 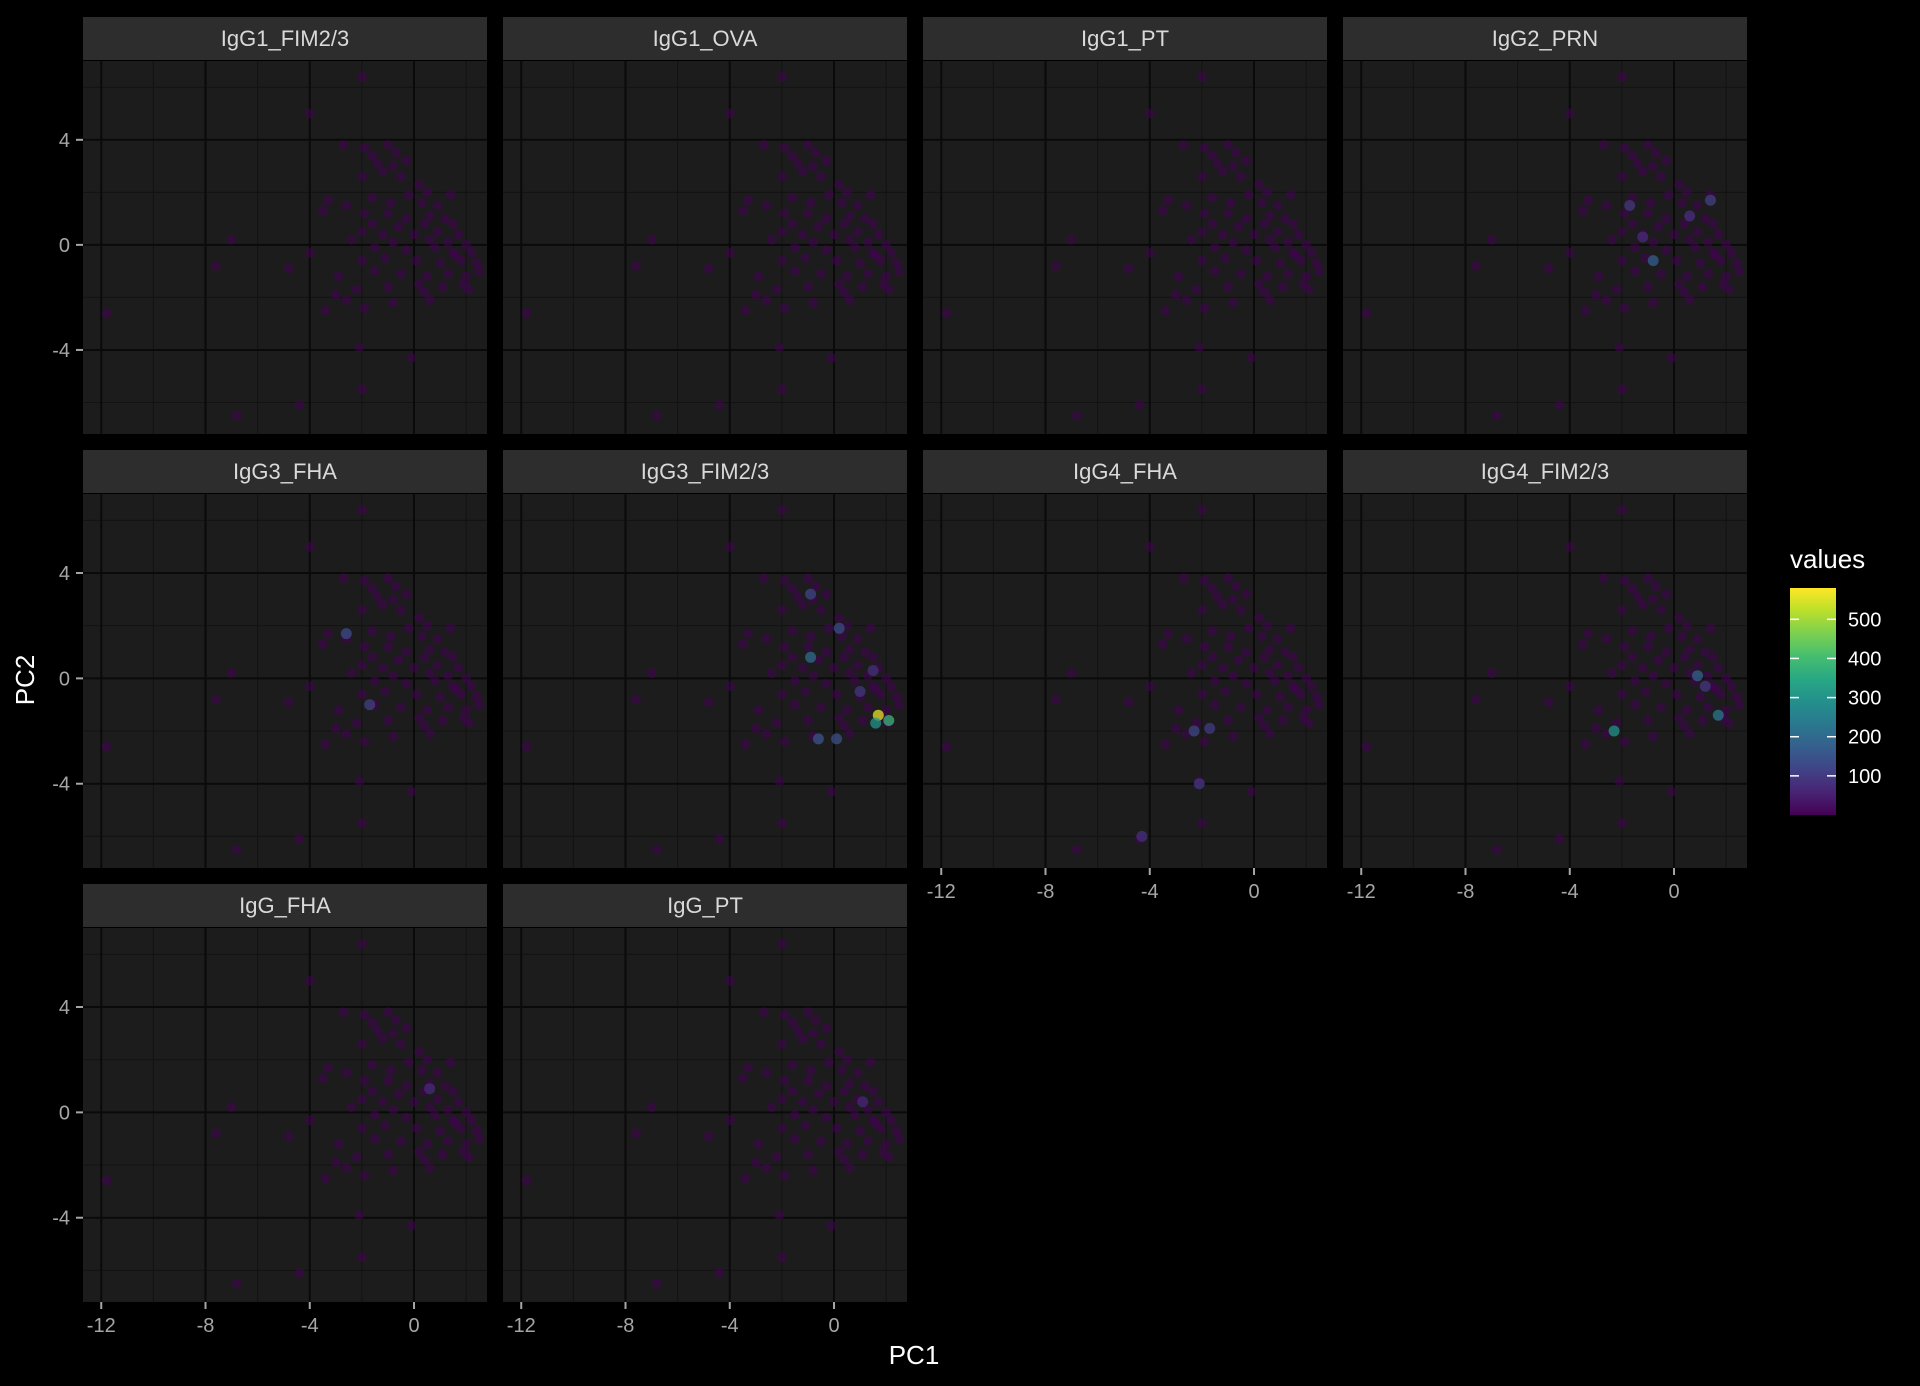 I want to click on colorbar, so click(x=1813, y=701).